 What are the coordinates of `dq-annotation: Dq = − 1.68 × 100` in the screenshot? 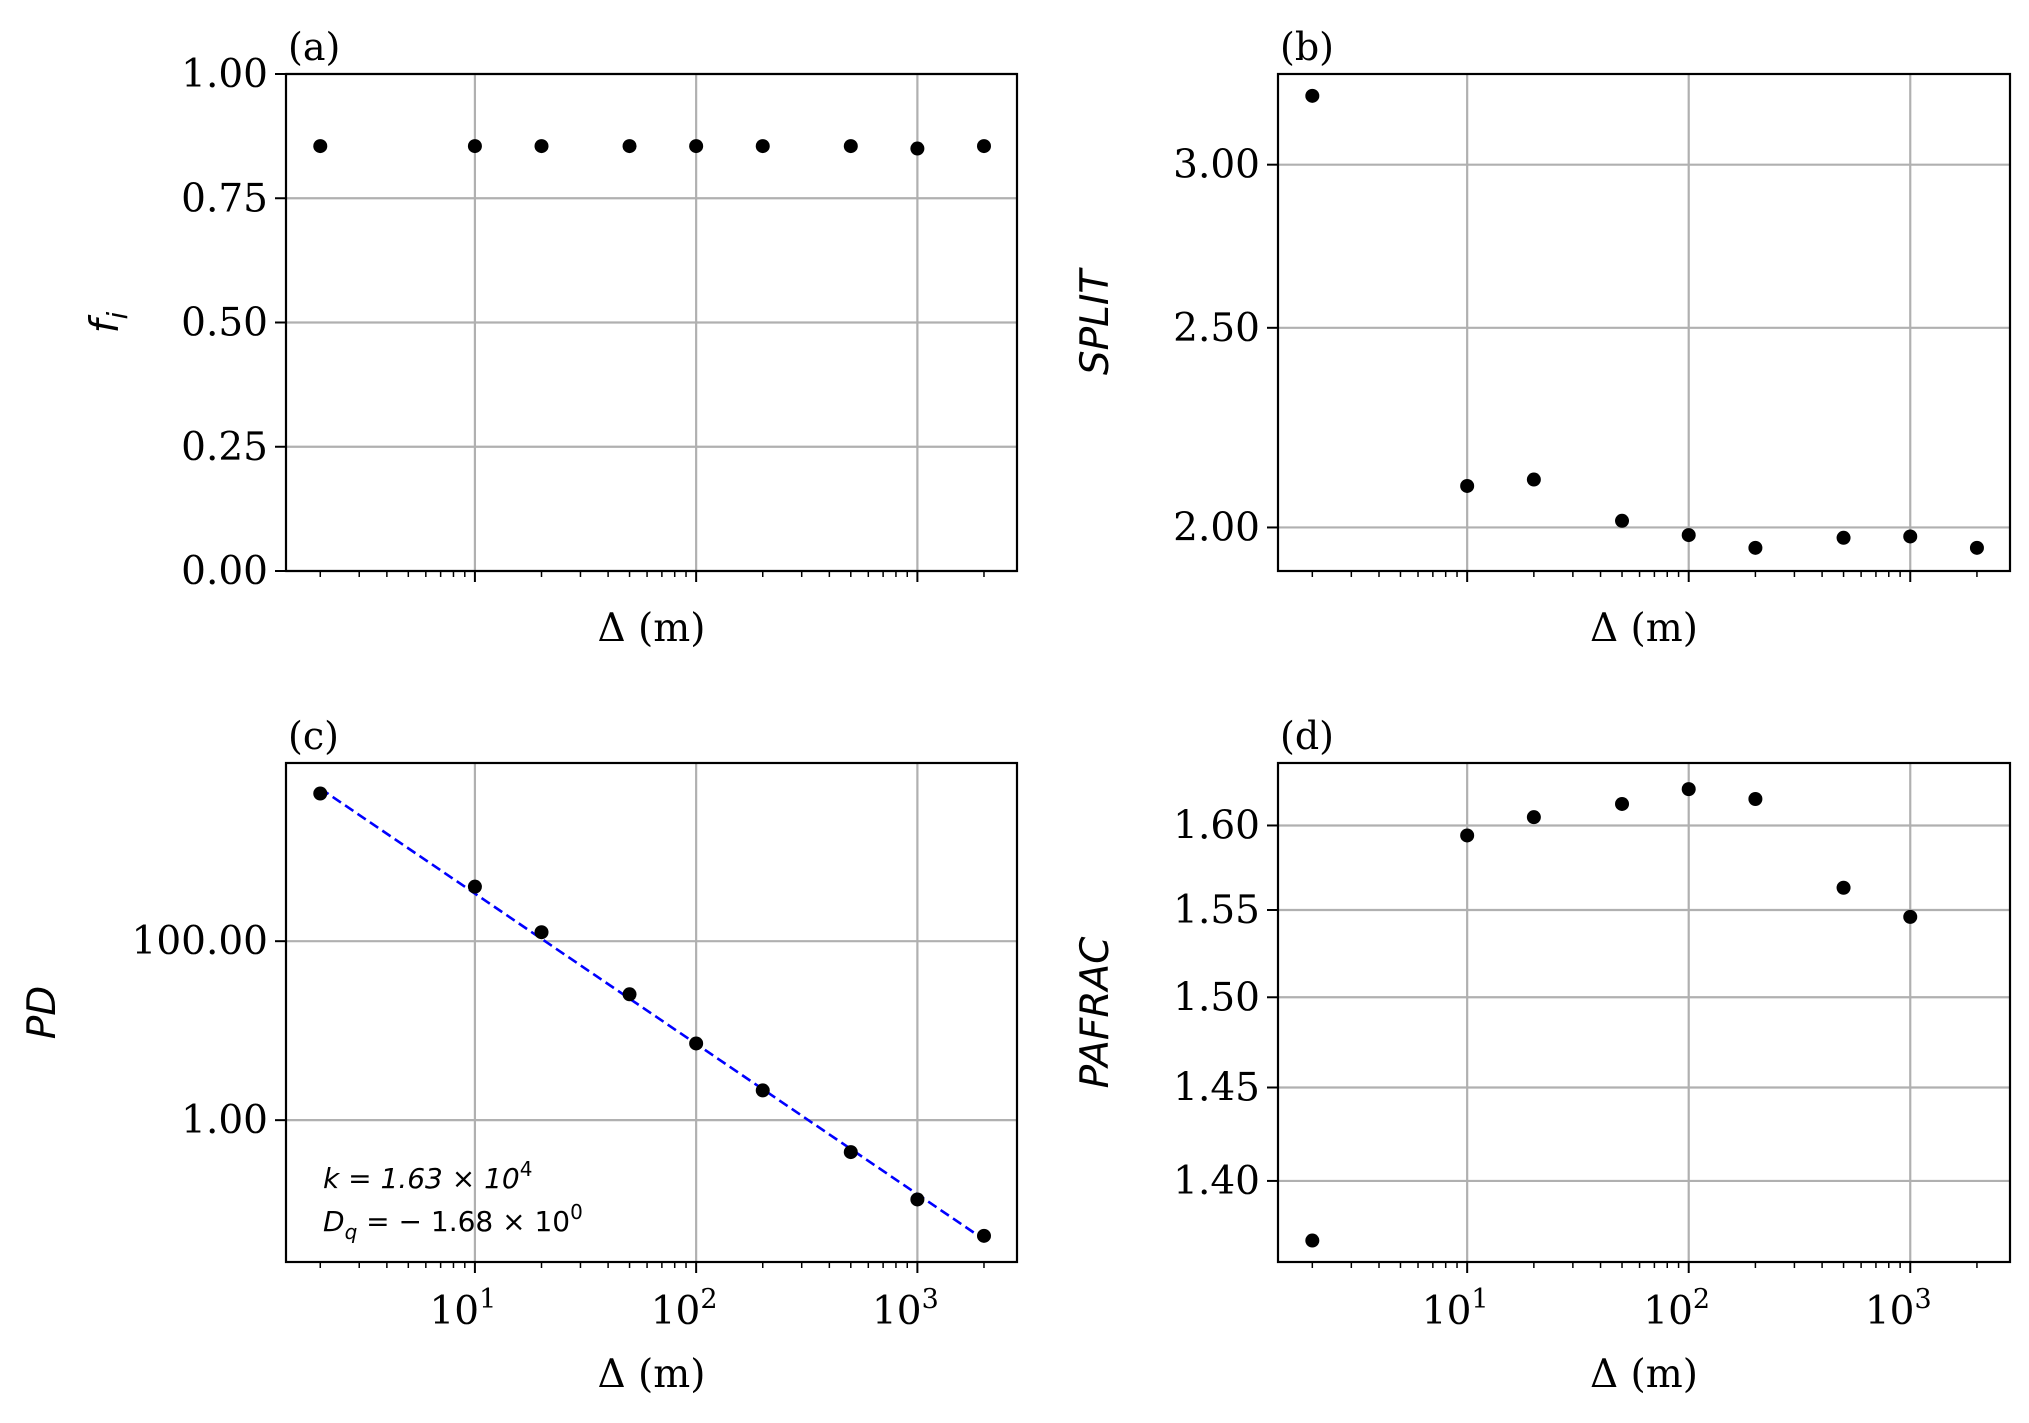 It's located at (453, 1222).